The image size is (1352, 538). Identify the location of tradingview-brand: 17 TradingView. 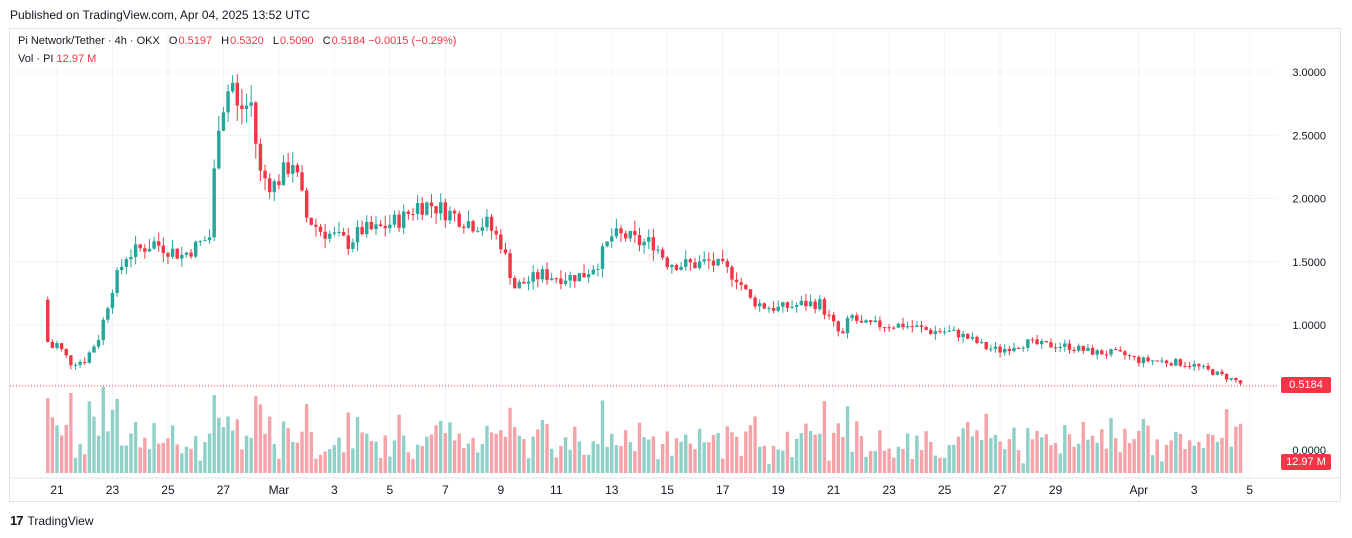
(52, 520).